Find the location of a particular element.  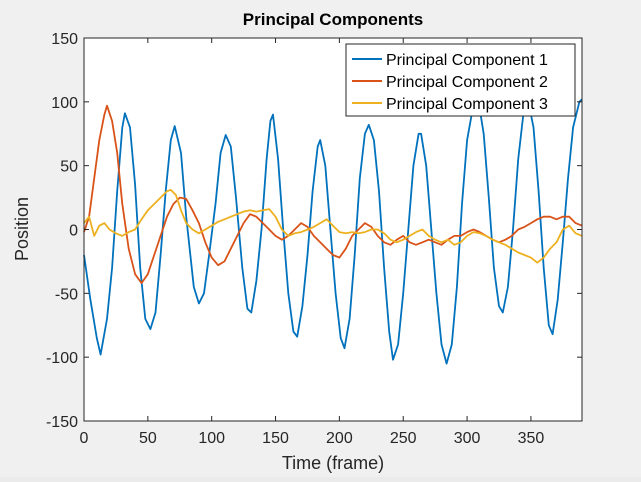

y-axis-label: Position is located at coordinates (22, 229).